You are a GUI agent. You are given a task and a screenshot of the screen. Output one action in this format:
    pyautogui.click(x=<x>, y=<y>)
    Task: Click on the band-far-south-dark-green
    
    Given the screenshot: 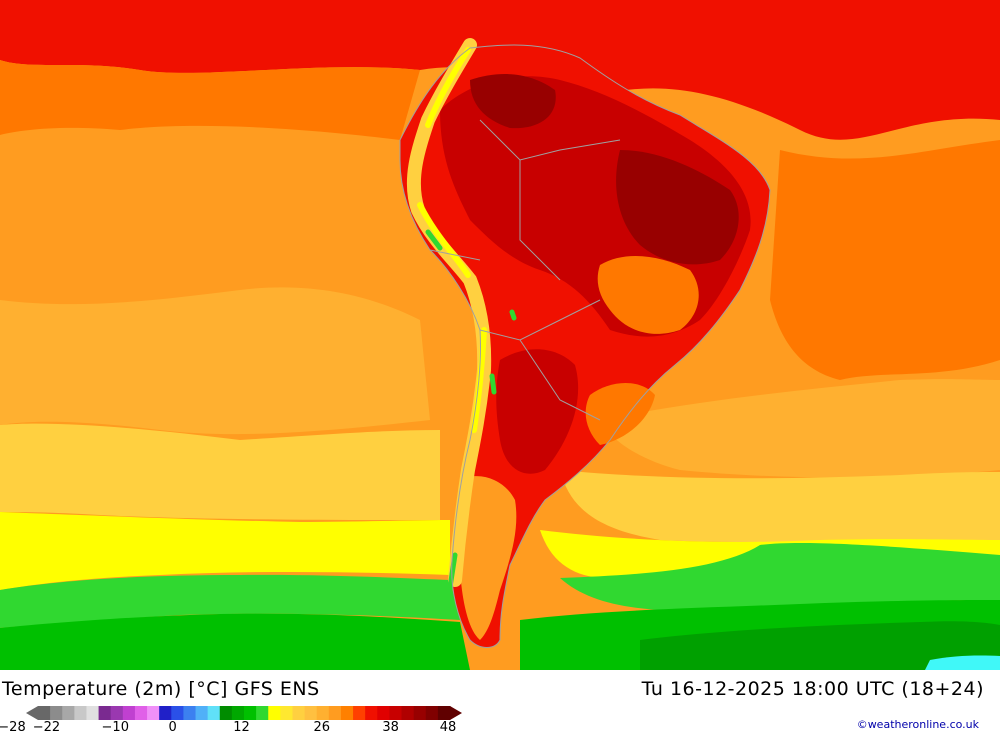 What is the action you would take?
    pyautogui.click(x=820, y=645)
    